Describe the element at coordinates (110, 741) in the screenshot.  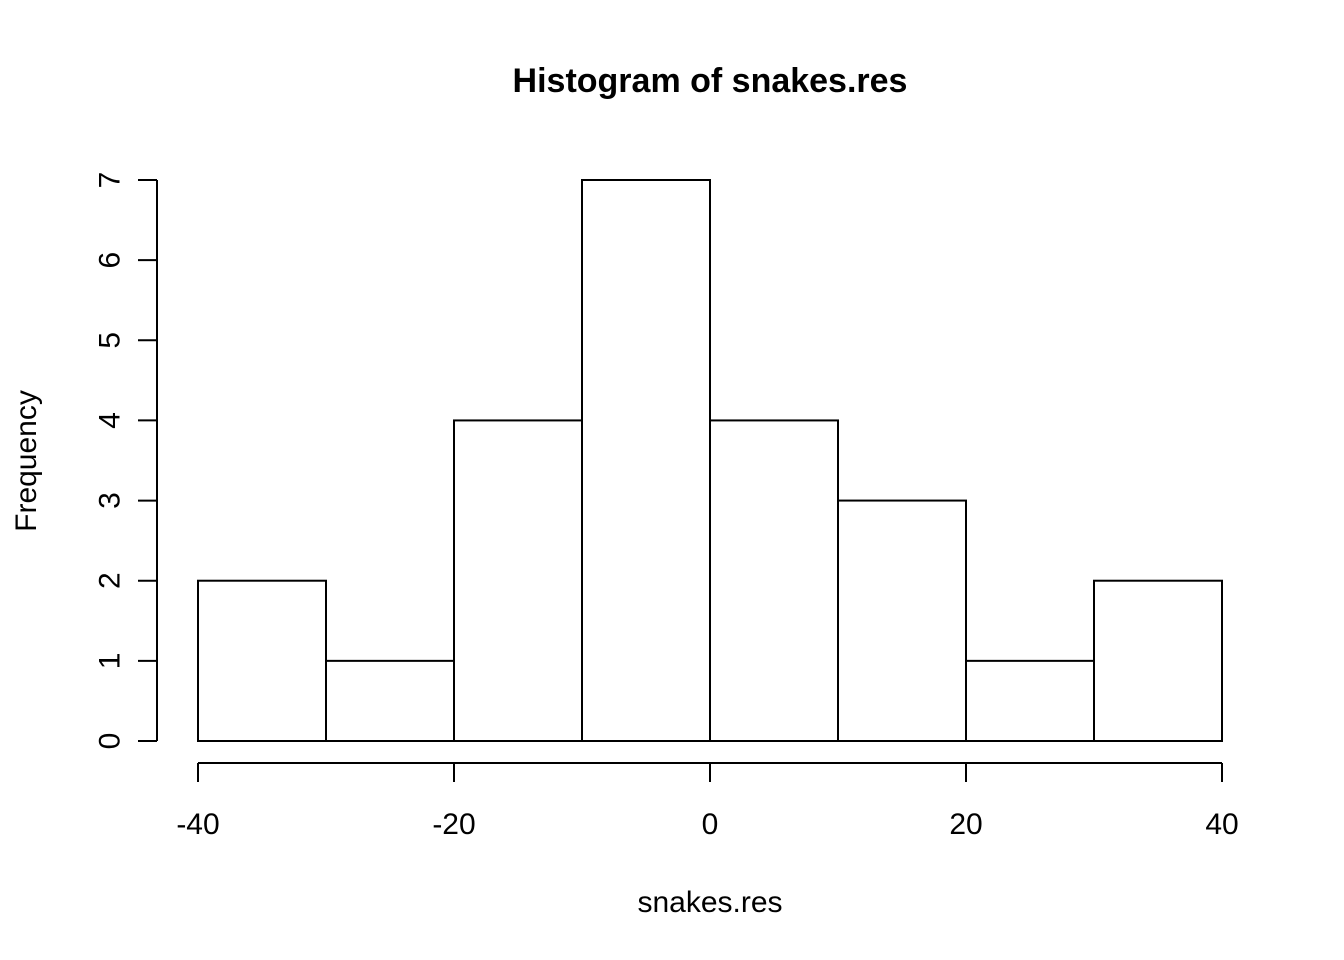
I see `y-tick-label: 0` at that location.